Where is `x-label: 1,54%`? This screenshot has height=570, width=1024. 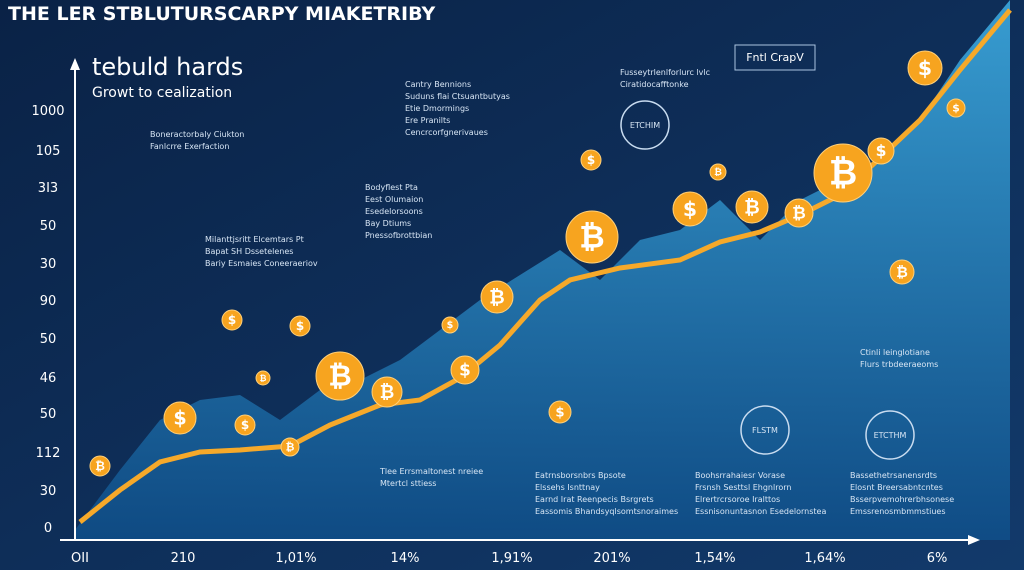 x-label: 1,54% is located at coordinates (714, 558).